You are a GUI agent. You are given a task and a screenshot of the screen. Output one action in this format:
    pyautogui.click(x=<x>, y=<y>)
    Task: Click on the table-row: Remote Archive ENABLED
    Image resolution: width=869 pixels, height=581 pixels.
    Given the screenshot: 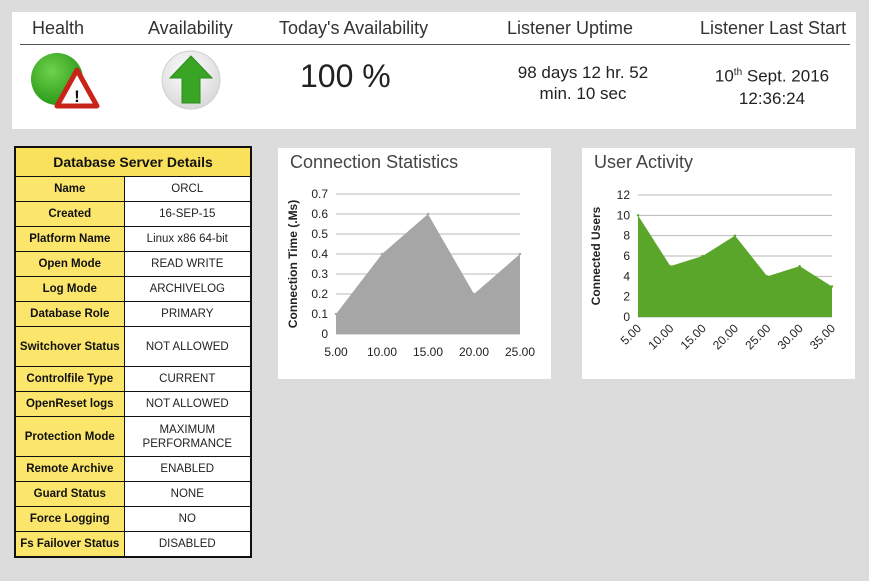 What is the action you would take?
    pyautogui.click(x=133, y=469)
    